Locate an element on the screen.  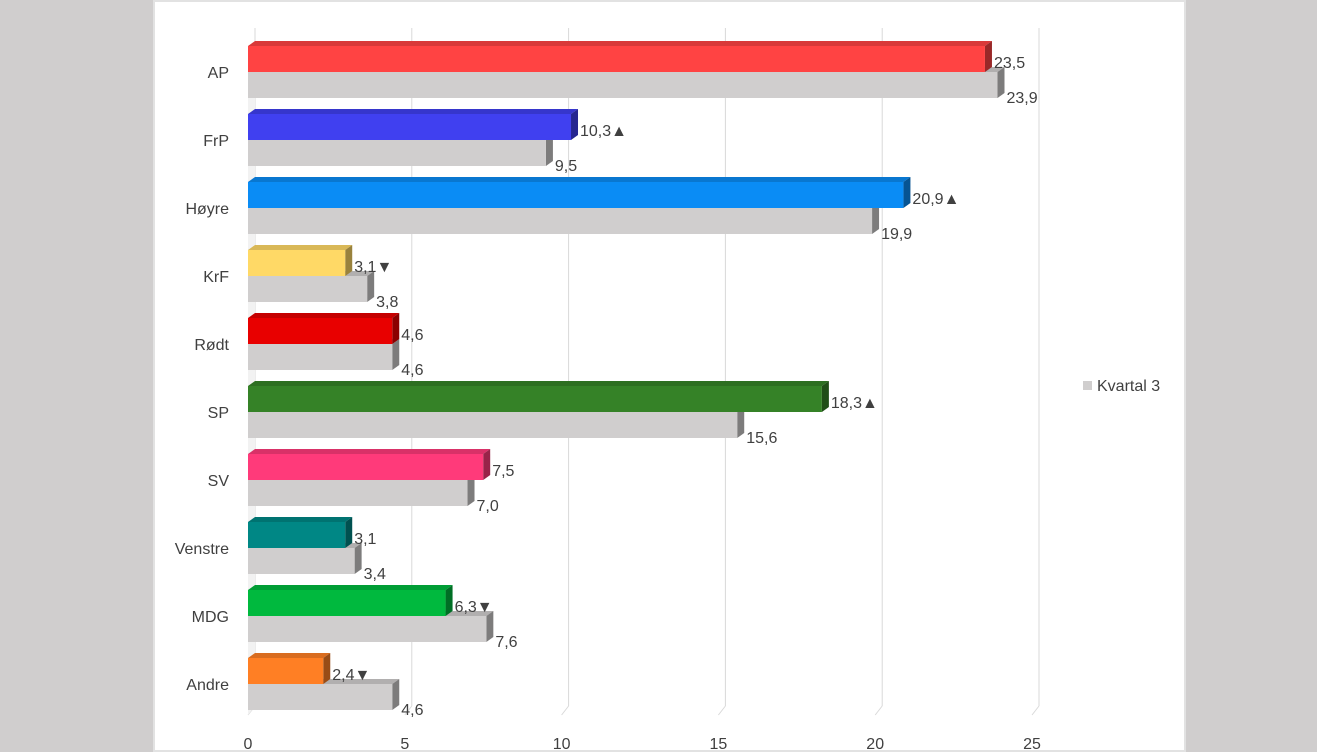
category-label: SP is located at coordinates (218, 413).